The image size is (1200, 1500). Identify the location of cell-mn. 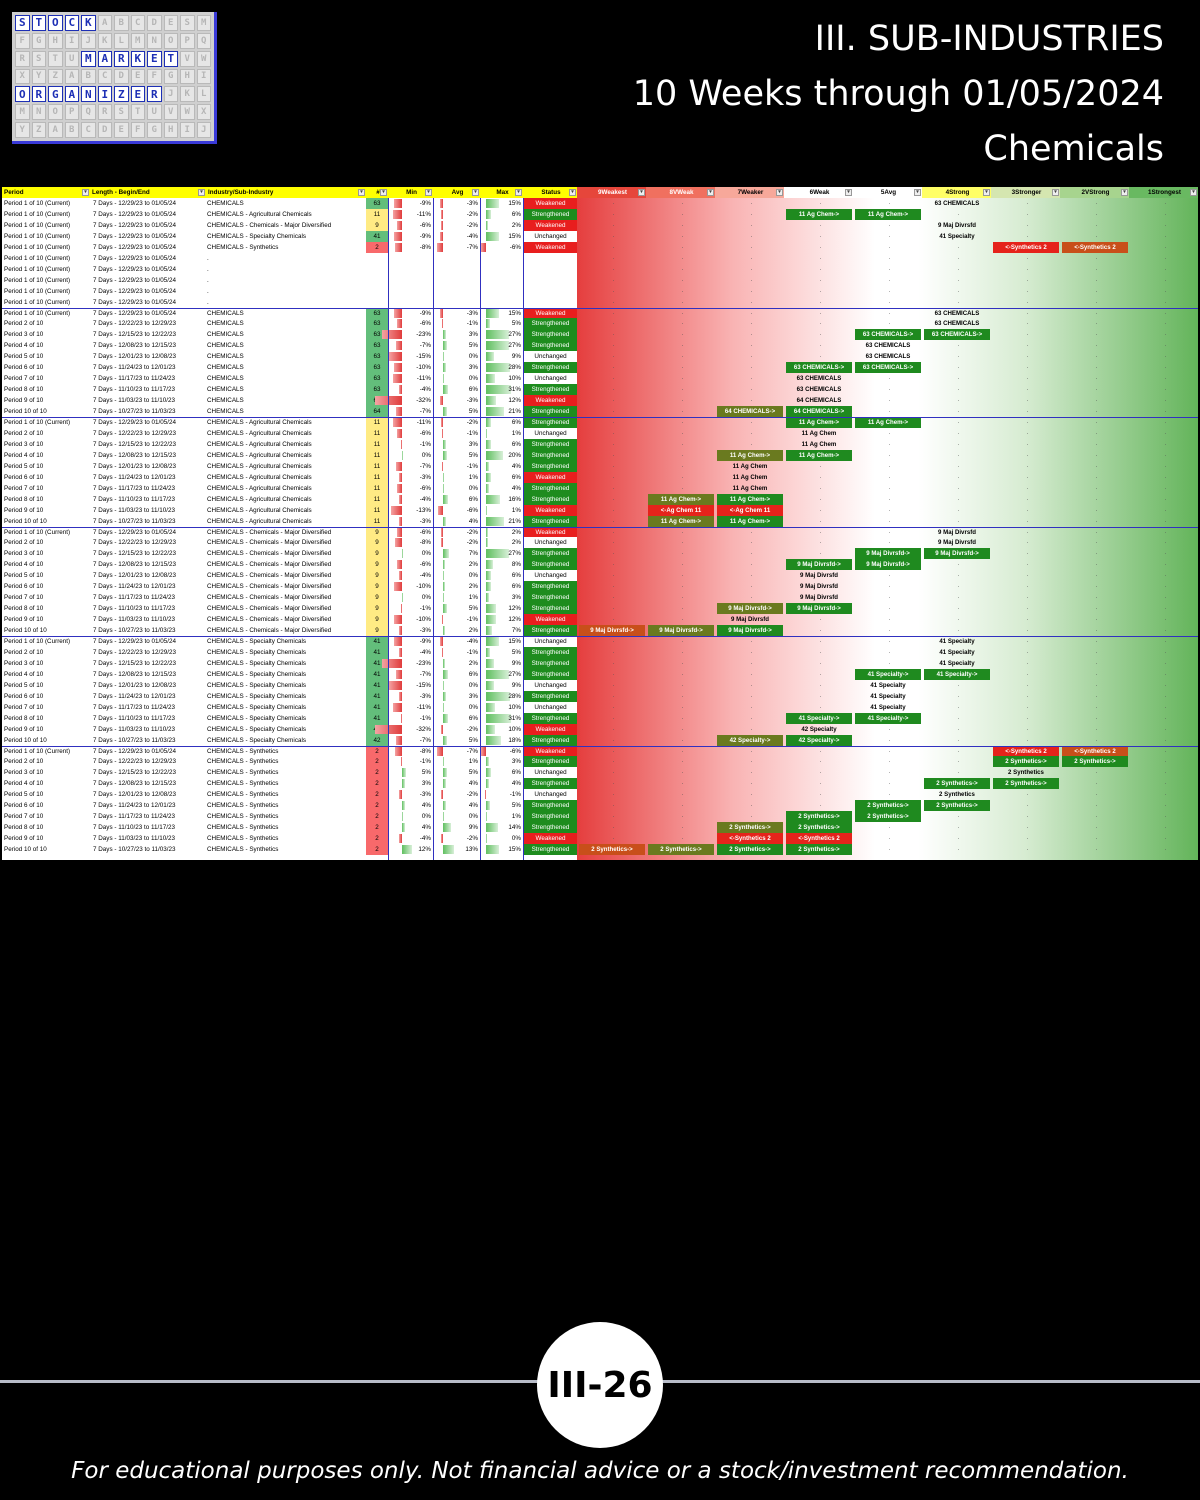
(409, 302).